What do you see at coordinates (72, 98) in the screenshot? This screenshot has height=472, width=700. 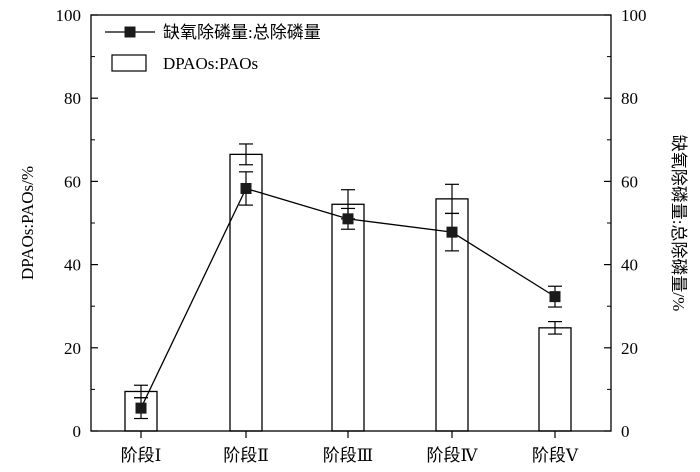 I see `y-tick-label-5: 80` at bounding box center [72, 98].